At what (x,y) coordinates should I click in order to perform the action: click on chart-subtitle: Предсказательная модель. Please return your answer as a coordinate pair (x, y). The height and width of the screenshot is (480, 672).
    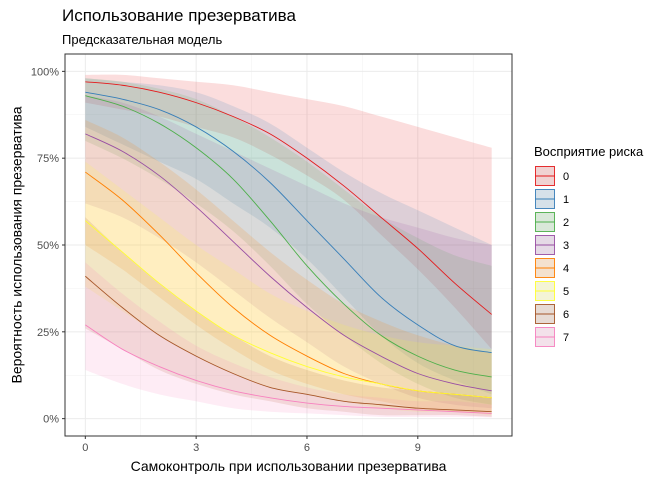
    Looking at the image, I should click on (142, 39).